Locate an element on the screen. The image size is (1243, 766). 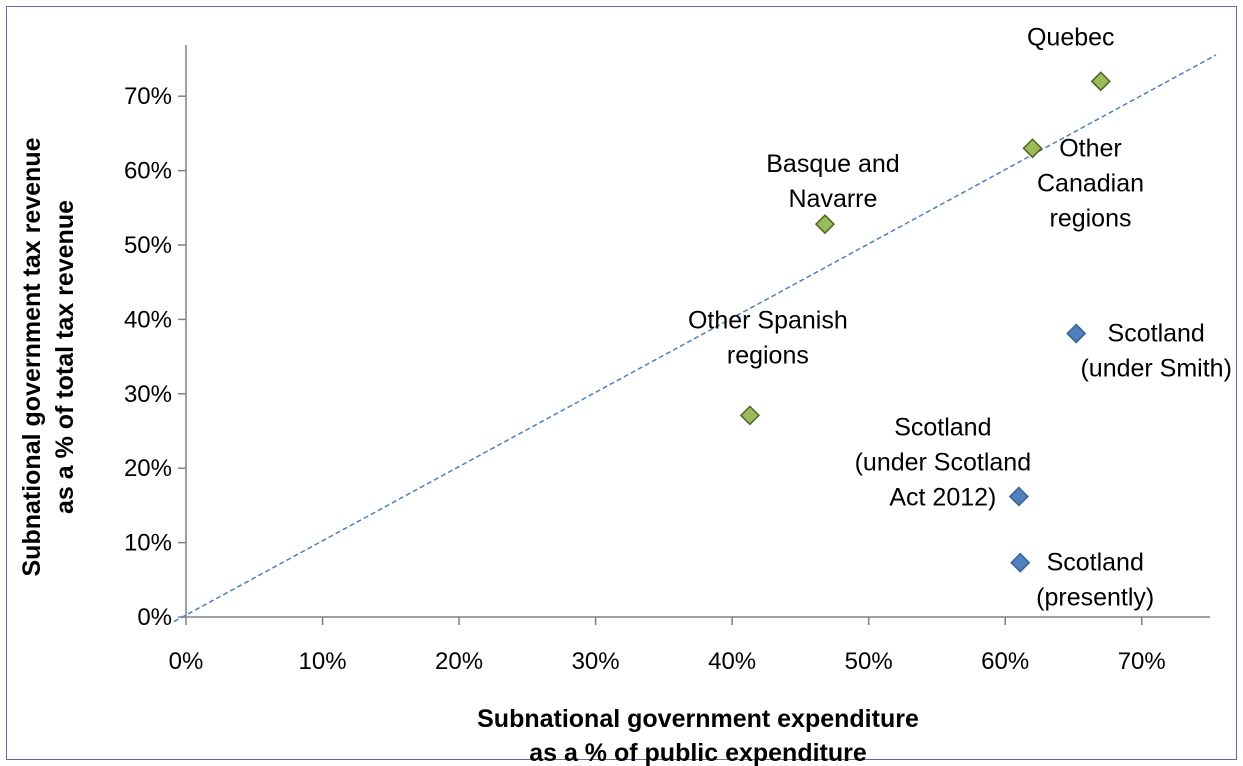
y-axis-title: Subnational government tax revenue is located at coordinates (32, 356).